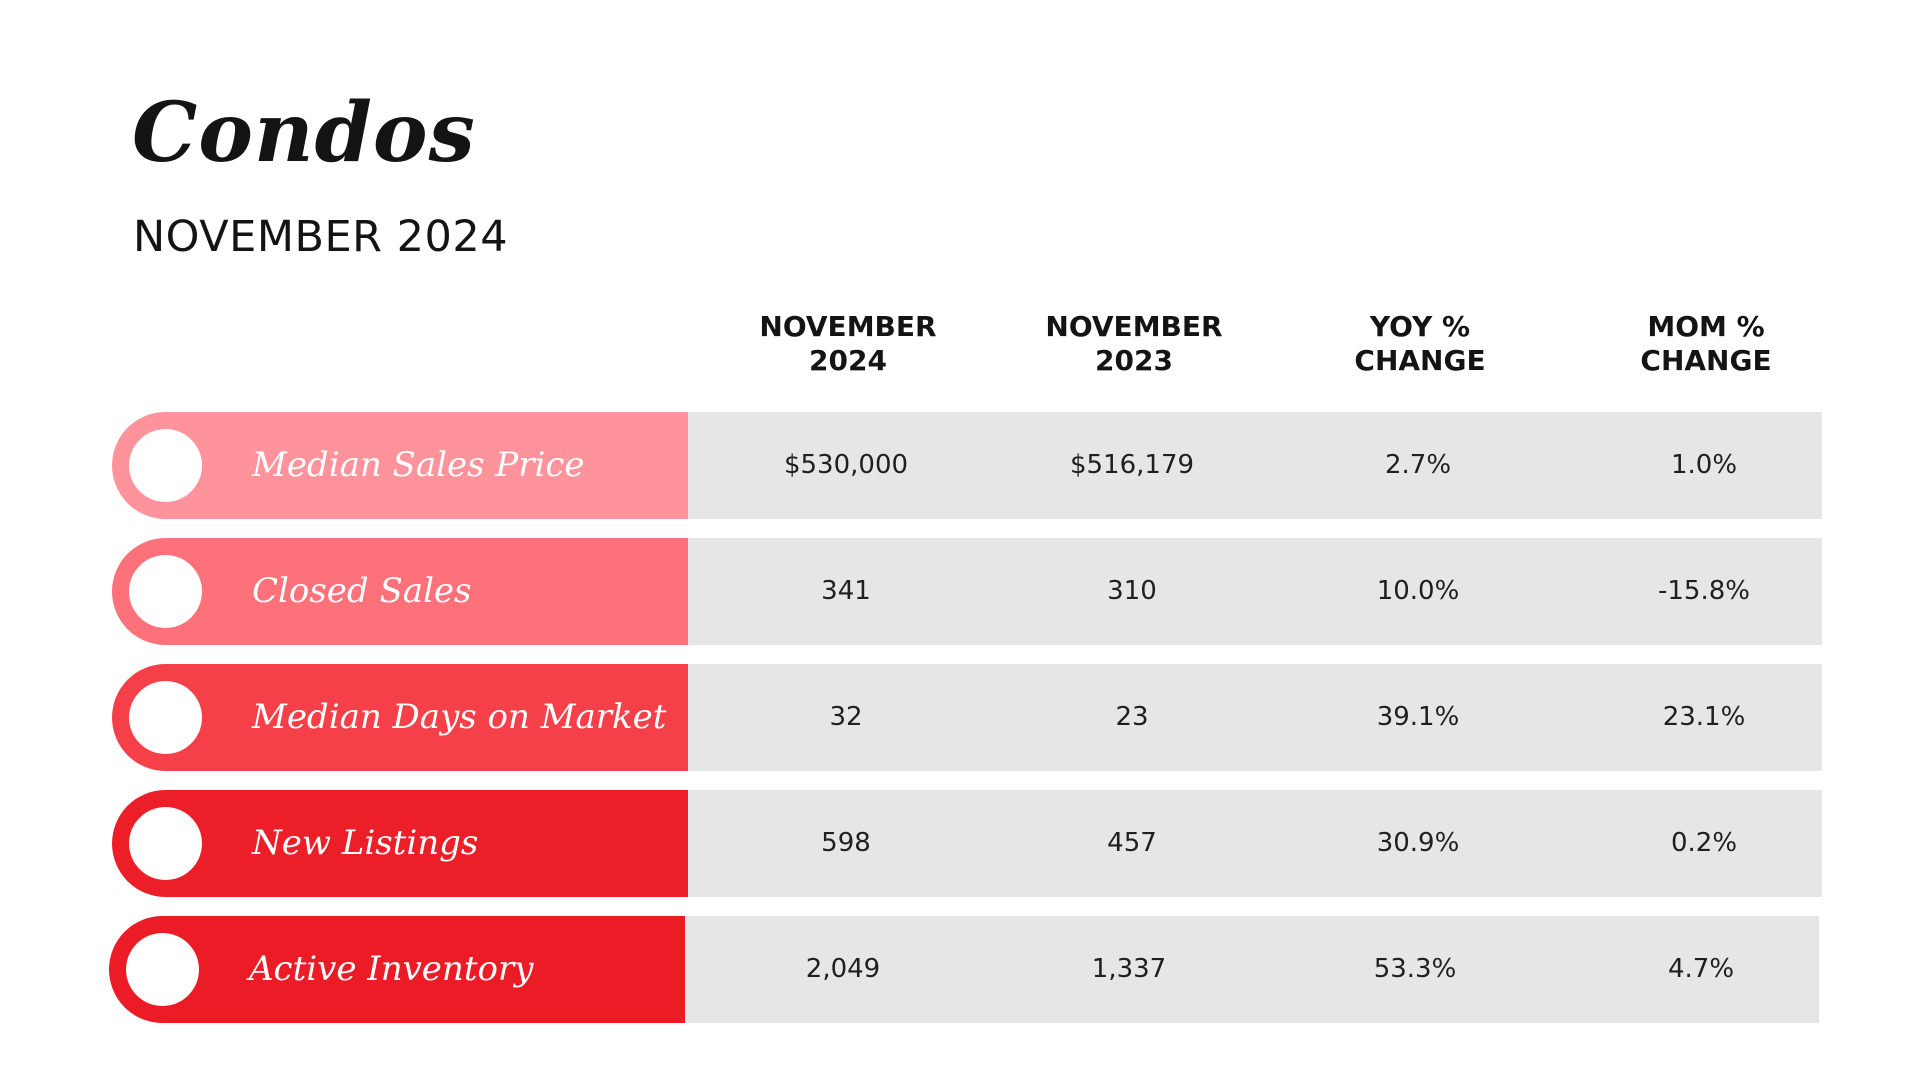  I want to click on row-data: 341 310 10.0% -15.8%, so click(1255, 591).